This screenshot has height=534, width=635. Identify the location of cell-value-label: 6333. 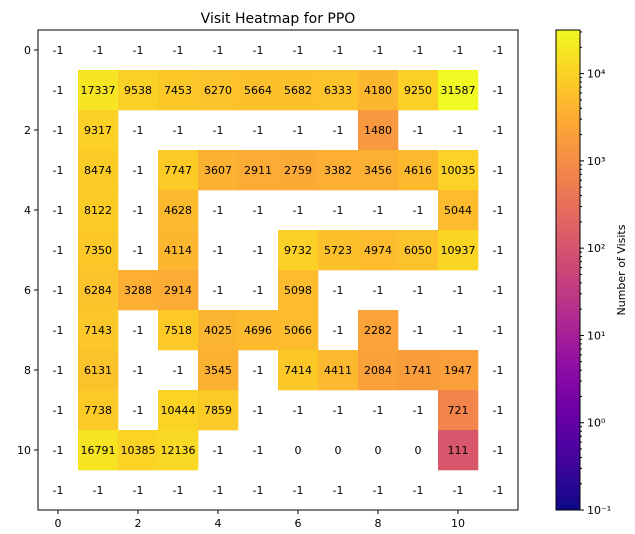
(338, 90).